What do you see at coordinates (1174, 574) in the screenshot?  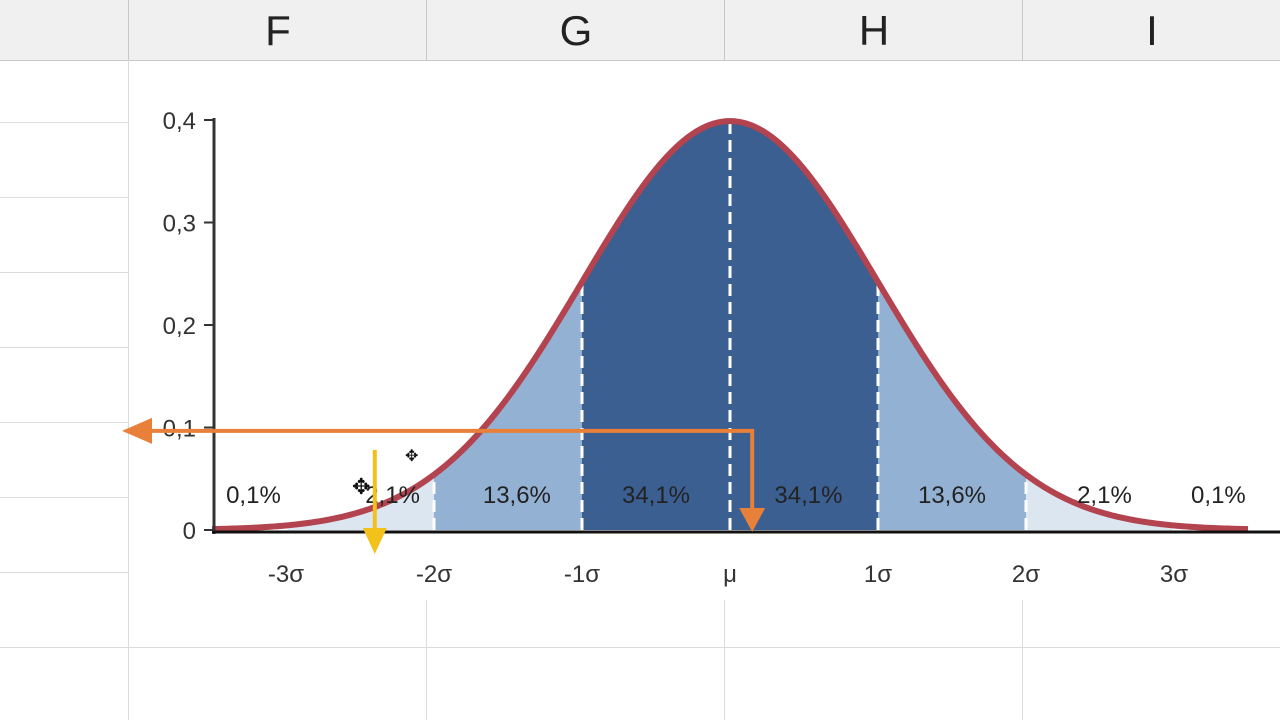 I see `x-tick-label: 3σ` at bounding box center [1174, 574].